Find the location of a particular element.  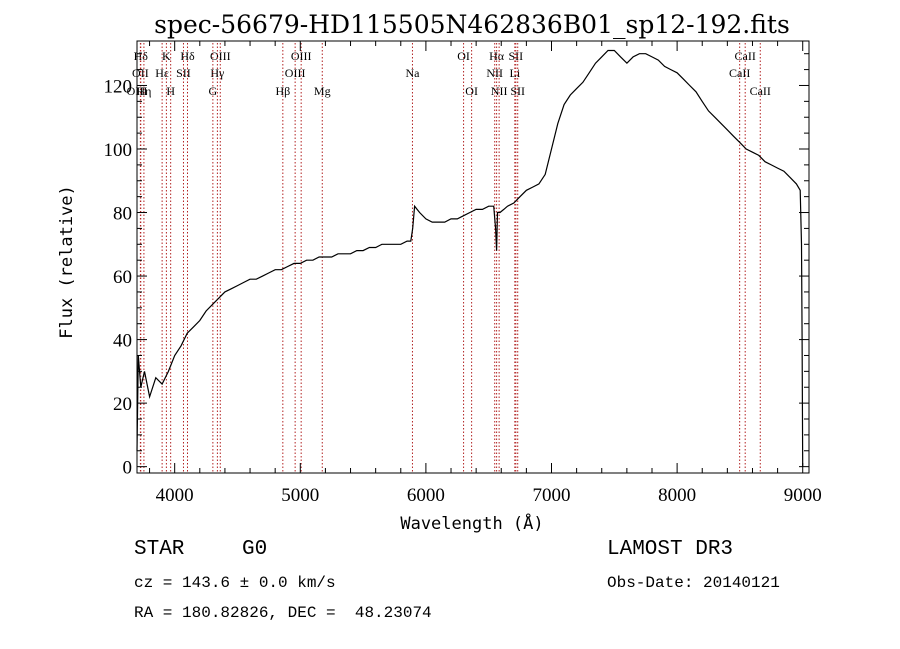

x-tick-label: 7000 is located at coordinates (552, 495).